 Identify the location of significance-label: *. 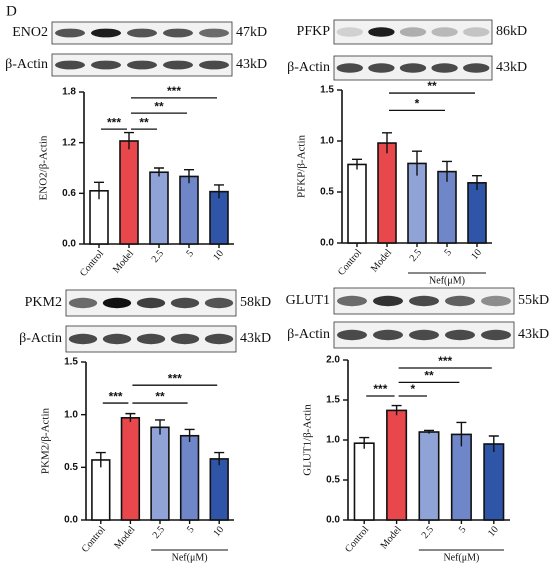
(412, 389).